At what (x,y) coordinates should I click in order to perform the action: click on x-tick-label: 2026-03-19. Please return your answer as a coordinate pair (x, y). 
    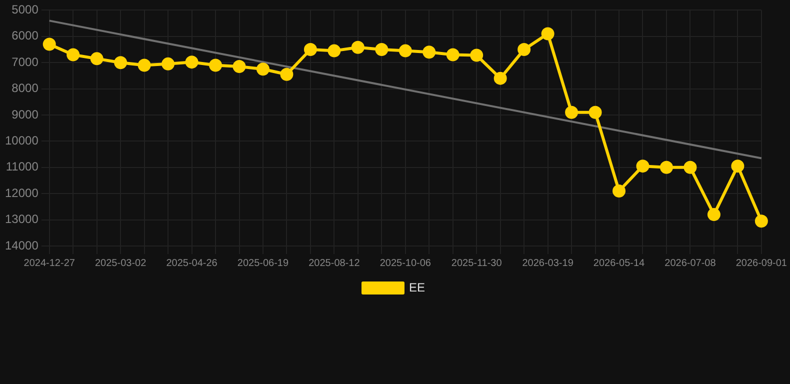
    Looking at the image, I should click on (548, 263).